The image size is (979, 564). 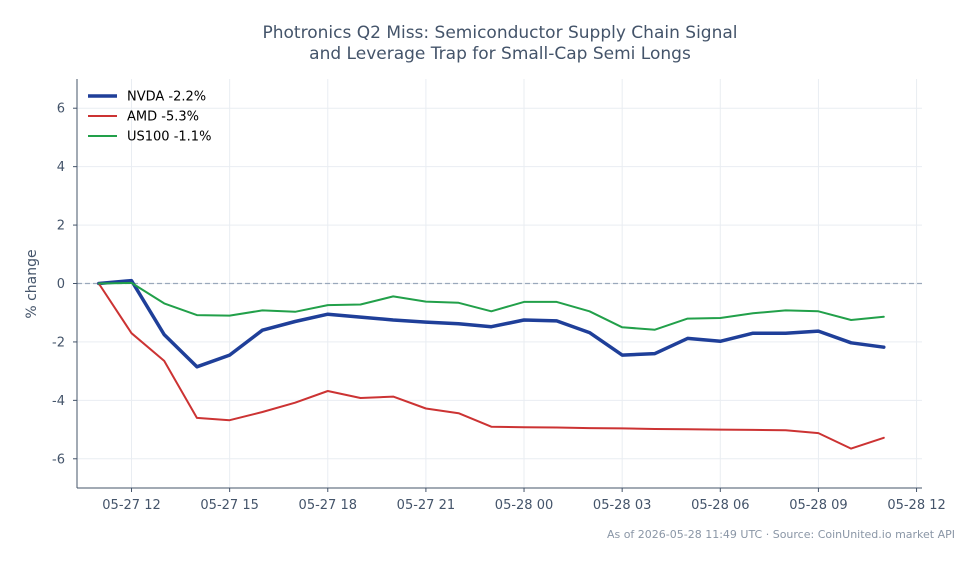 What do you see at coordinates (328, 505) in the screenshot?
I see `x-tick-label: 05-27 18` at bounding box center [328, 505].